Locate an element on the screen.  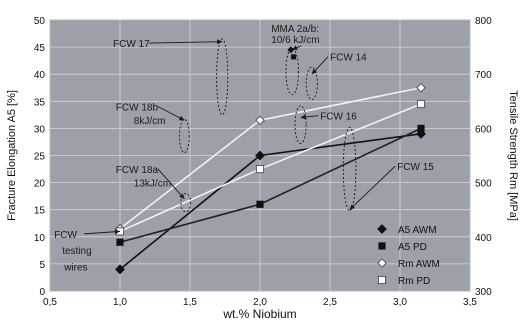
annotation-label: FCW 15 is located at coordinates (415, 167).